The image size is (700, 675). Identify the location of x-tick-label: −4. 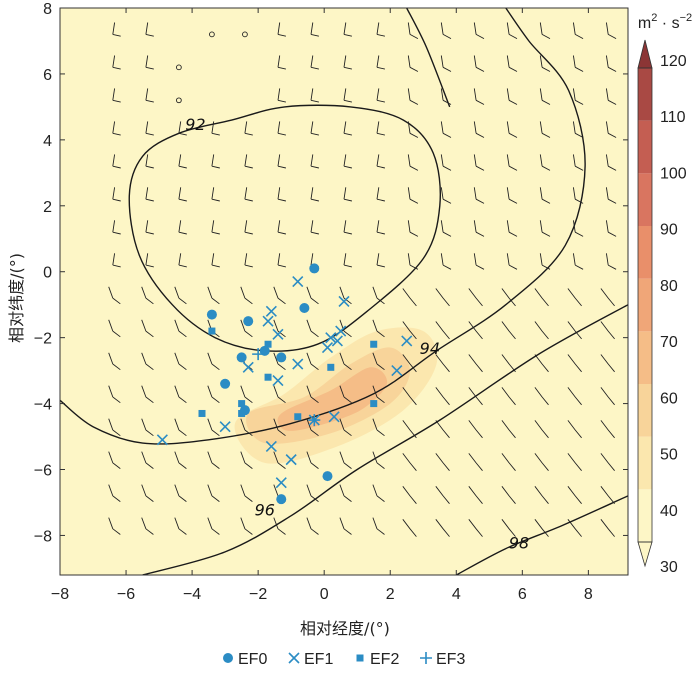
(192, 594).